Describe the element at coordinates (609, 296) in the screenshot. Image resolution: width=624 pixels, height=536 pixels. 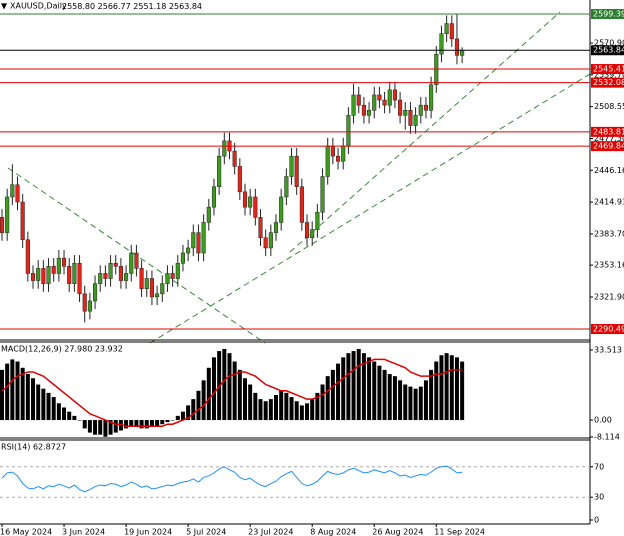
I see `y-tick-label: 2321.90` at that location.